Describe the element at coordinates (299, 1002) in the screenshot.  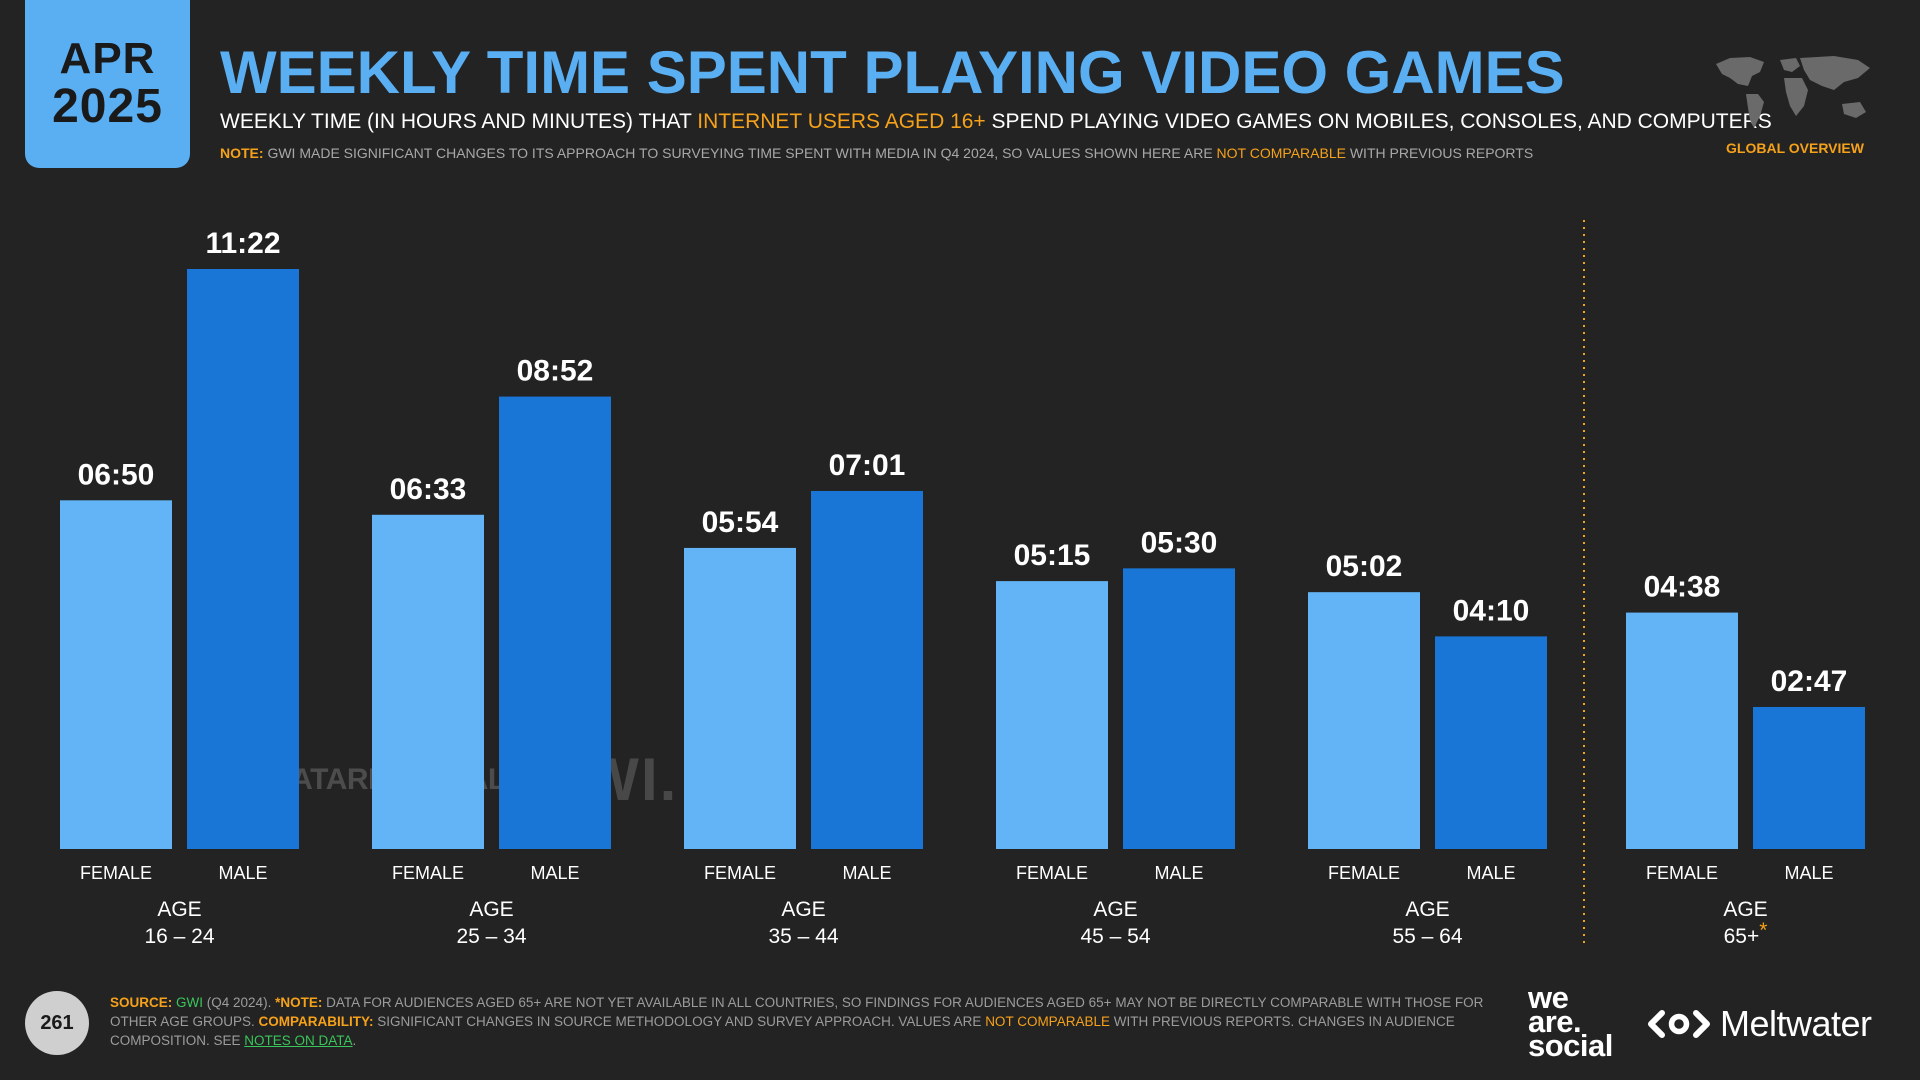
I see `footnote-note-label: *NOTE:` at that location.